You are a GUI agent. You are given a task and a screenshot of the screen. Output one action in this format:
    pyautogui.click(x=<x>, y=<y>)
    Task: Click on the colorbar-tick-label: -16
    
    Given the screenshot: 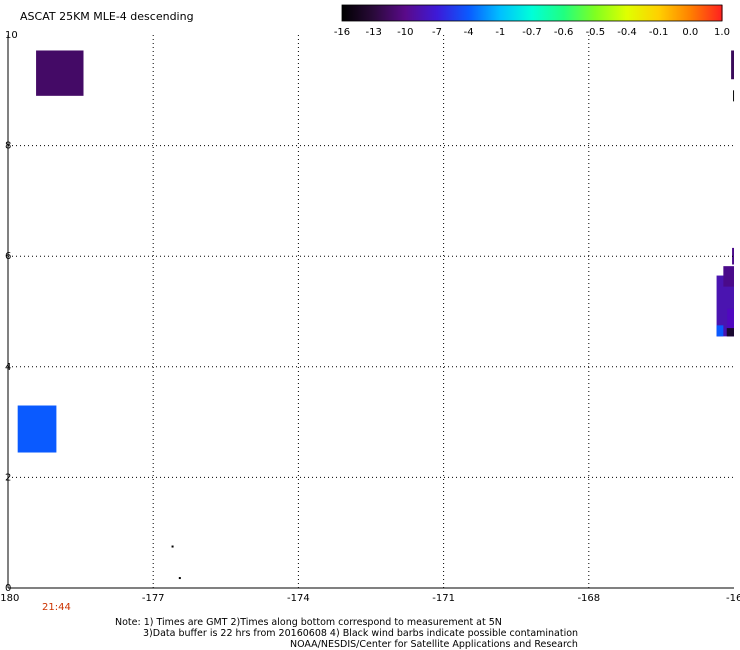 What is the action you would take?
    pyautogui.click(x=342, y=32)
    